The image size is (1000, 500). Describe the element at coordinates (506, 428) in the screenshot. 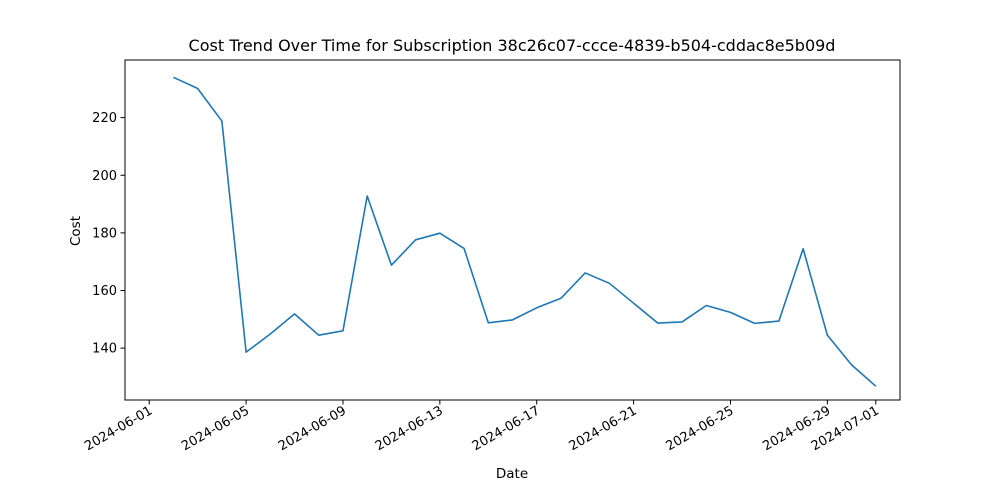

I see `x-tick-label: 2024-06-17` at that location.